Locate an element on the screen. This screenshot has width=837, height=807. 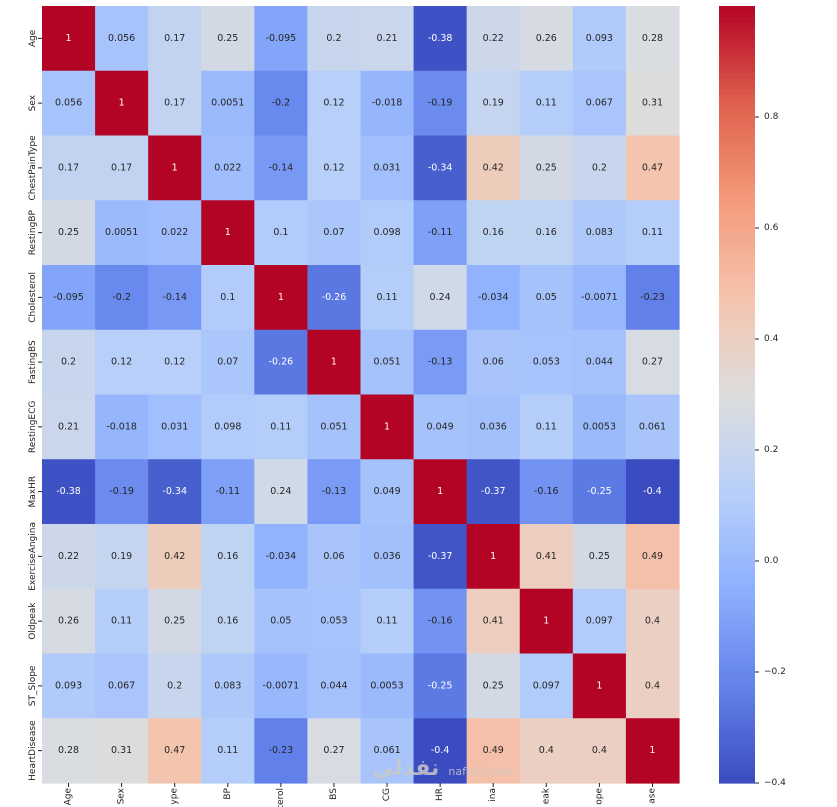
cell-value-label: 0.2 is located at coordinates (174, 685).